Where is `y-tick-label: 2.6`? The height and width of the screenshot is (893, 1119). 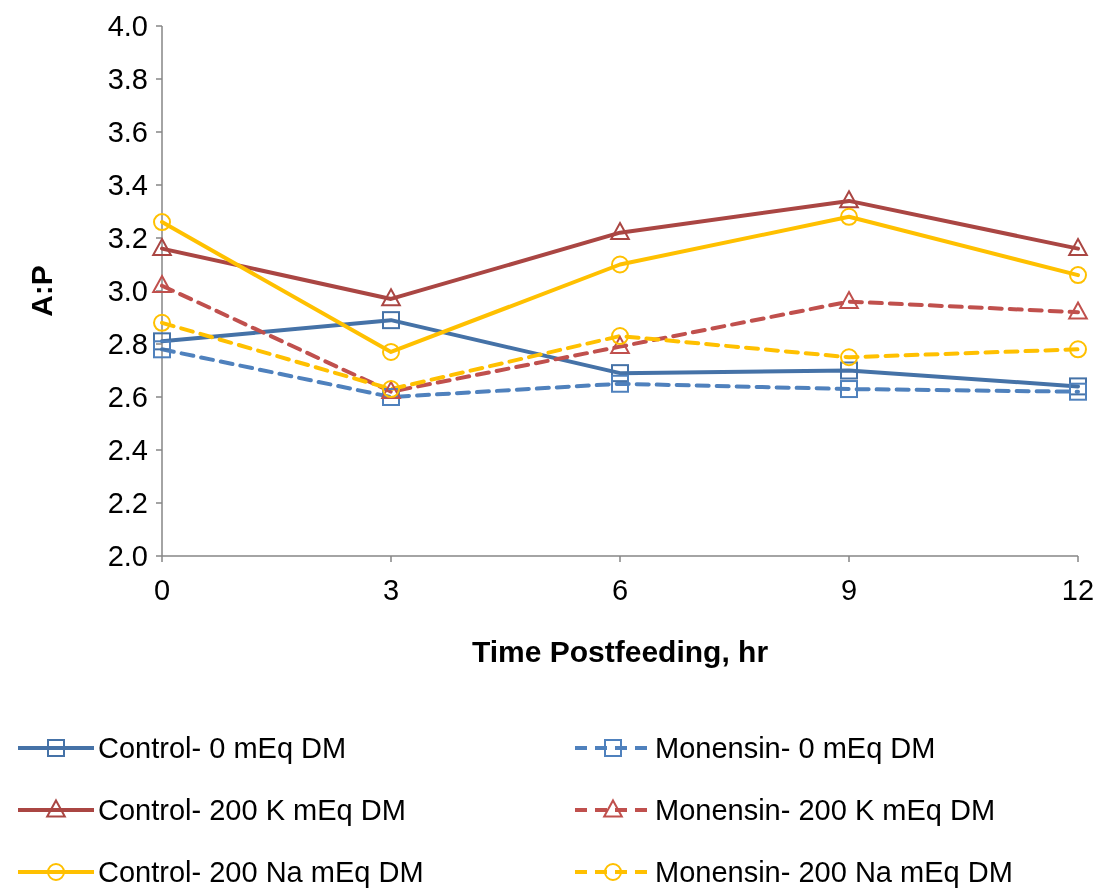 y-tick-label: 2.6 is located at coordinates (127, 397).